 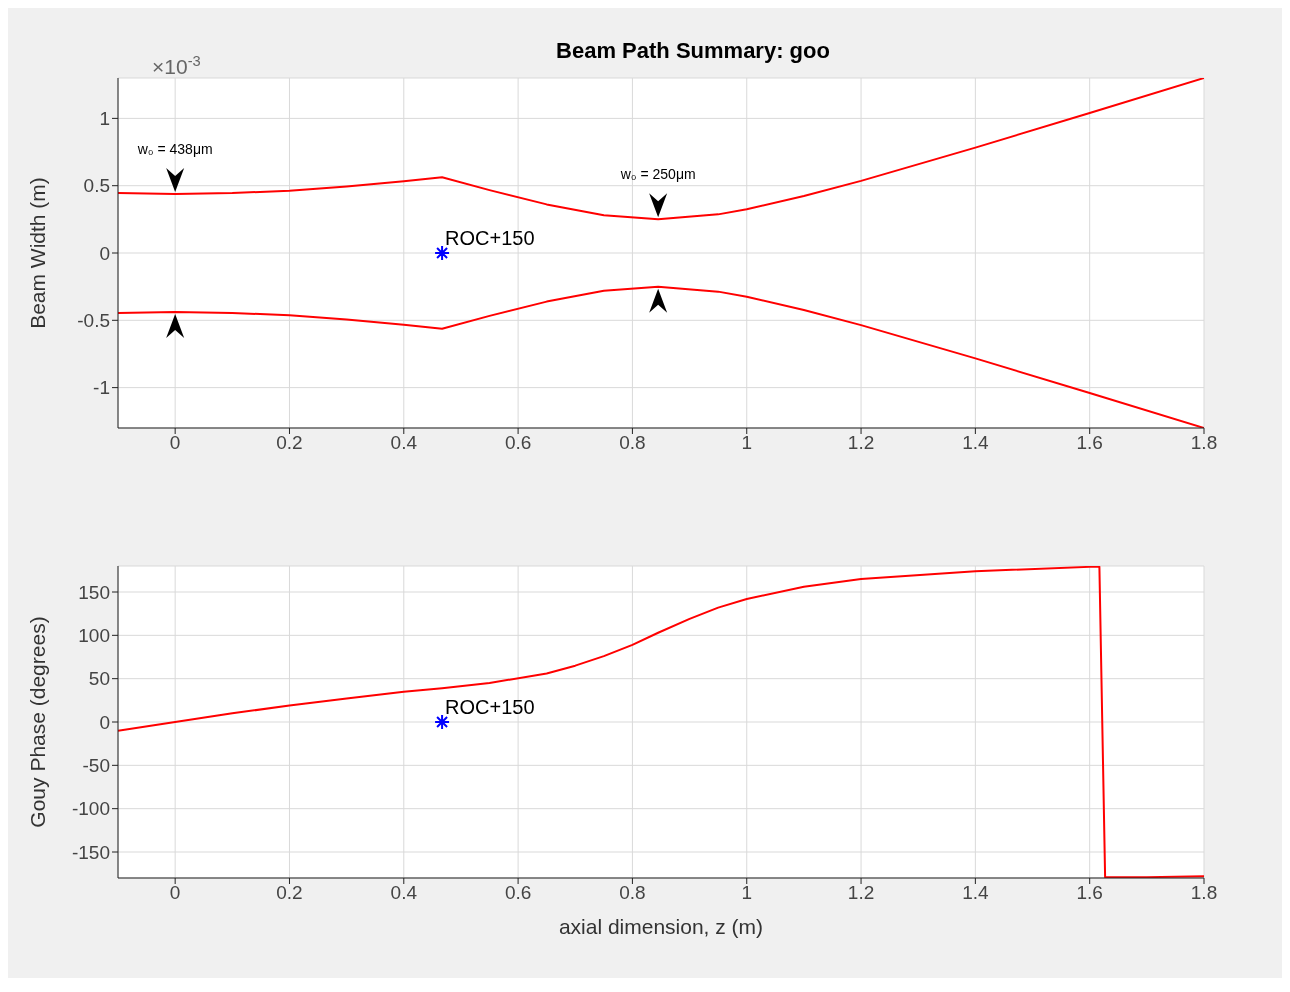 I want to click on y-tick-label: -50, so click(x=96, y=766).